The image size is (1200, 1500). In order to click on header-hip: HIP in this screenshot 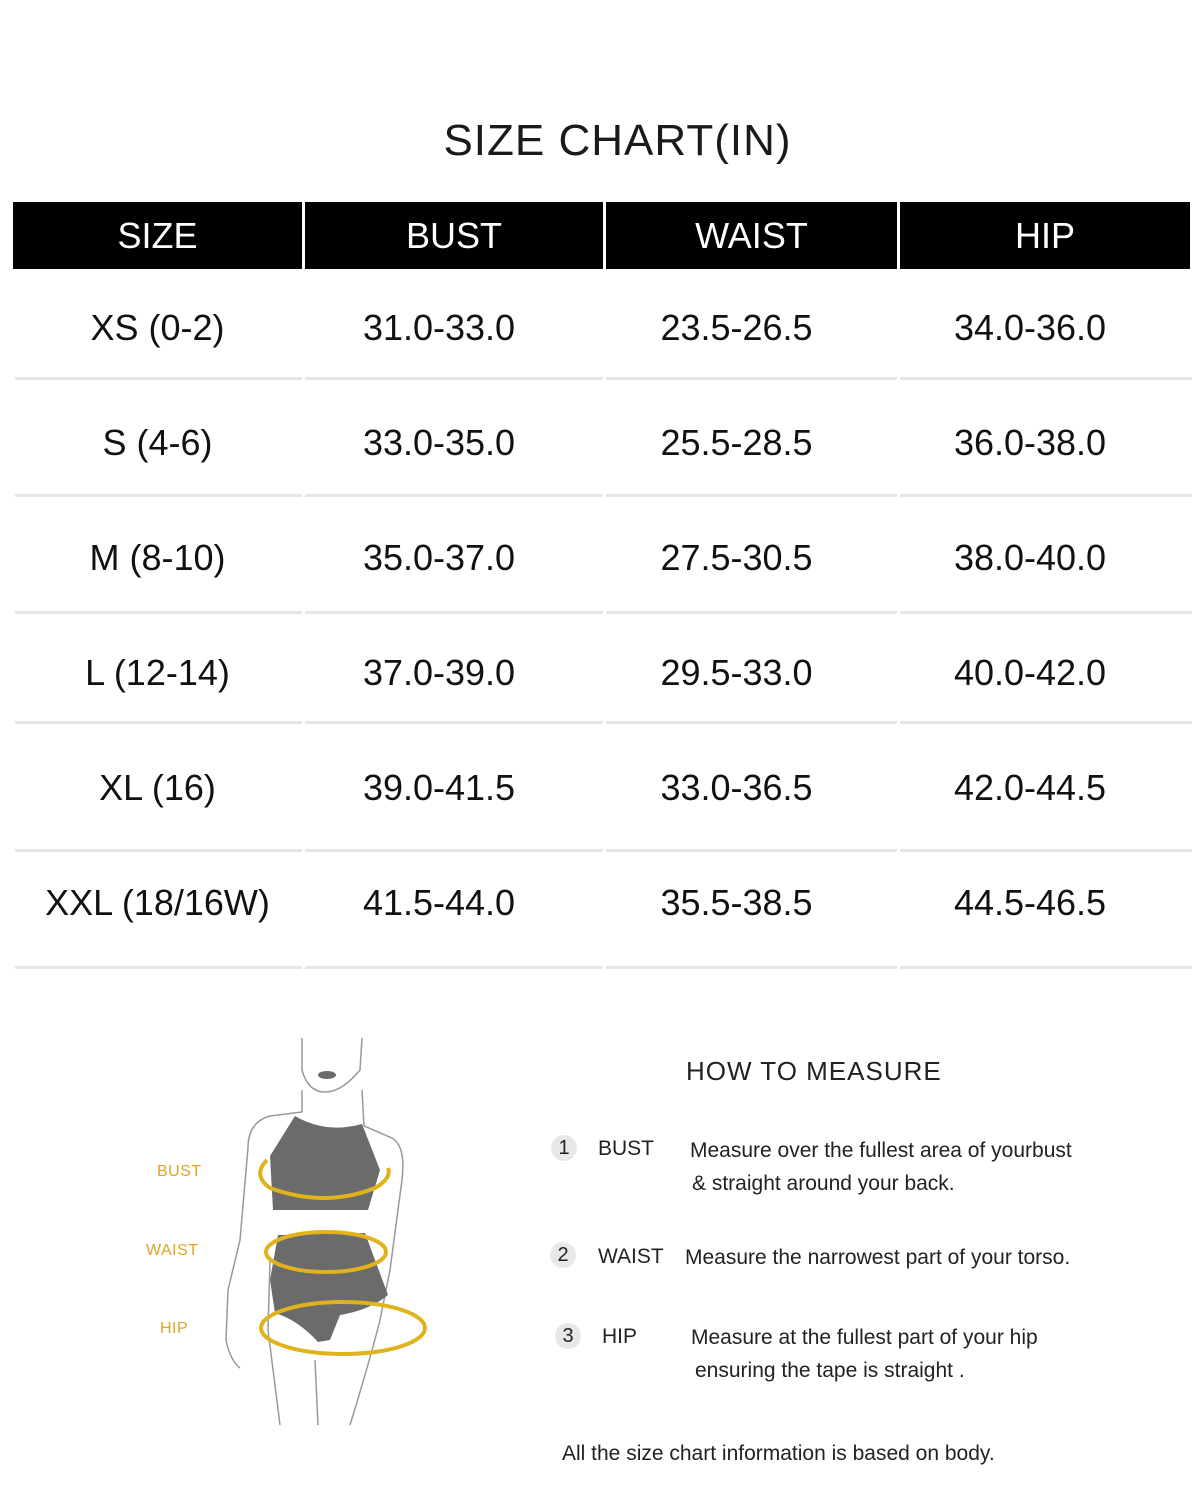, I will do `click(1045, 235)`.